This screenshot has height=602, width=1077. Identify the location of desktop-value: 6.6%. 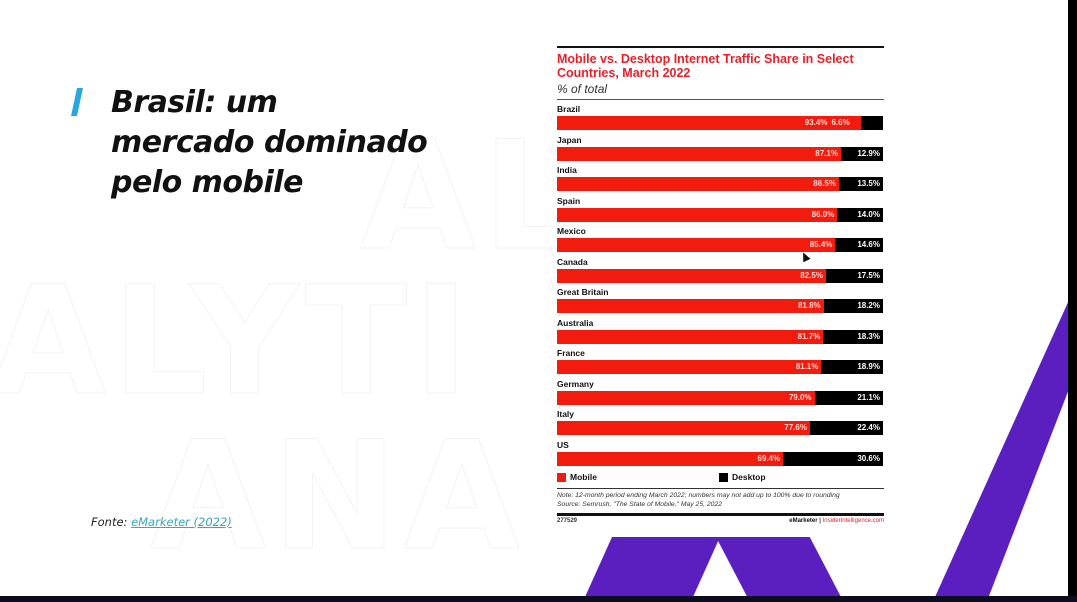
(840, 122).